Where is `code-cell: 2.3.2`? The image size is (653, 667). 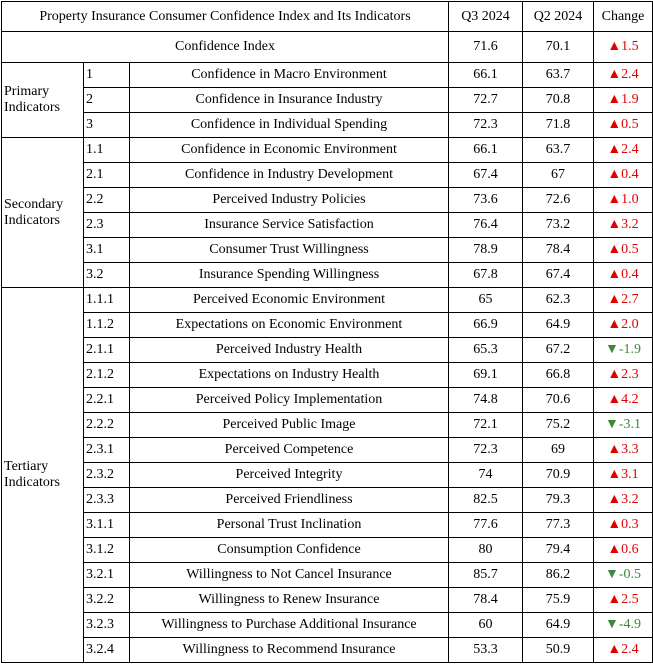 code-cell: 2.3.2 is located at coordinates (106, 475).